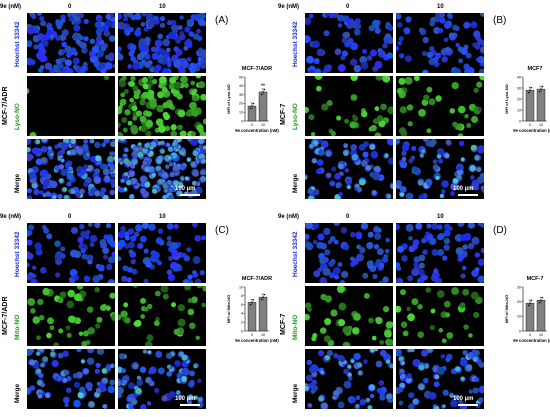 The height and width of the screenshot is (417, 550). What do you see at coordinates (17, 116) in the screenshot?
I see `row-label: Lyso-NO` at bounding box center [17, 116].